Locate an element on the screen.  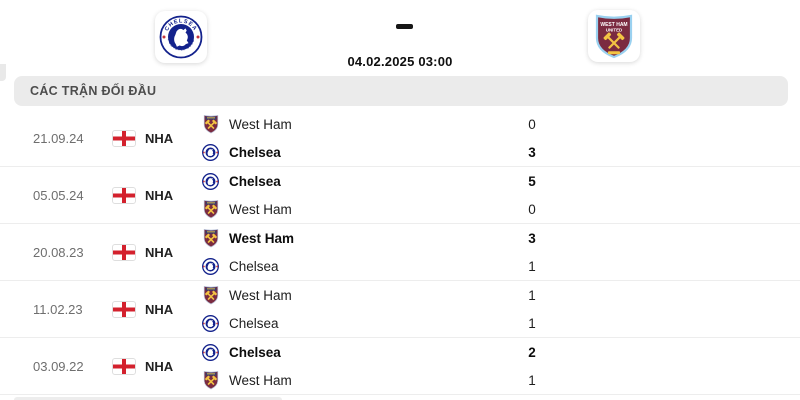
match-row: 05.05.24 NHA Chelsea 5 is located at coordinates (400, 195).